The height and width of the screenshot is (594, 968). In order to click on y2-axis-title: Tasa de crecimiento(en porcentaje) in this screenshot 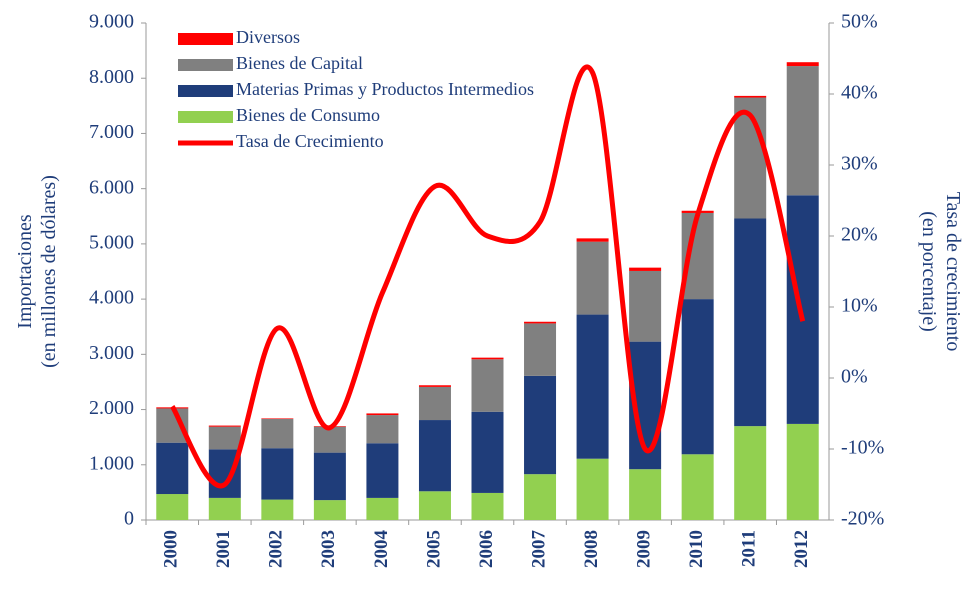, I will do `click(941, 272)`.